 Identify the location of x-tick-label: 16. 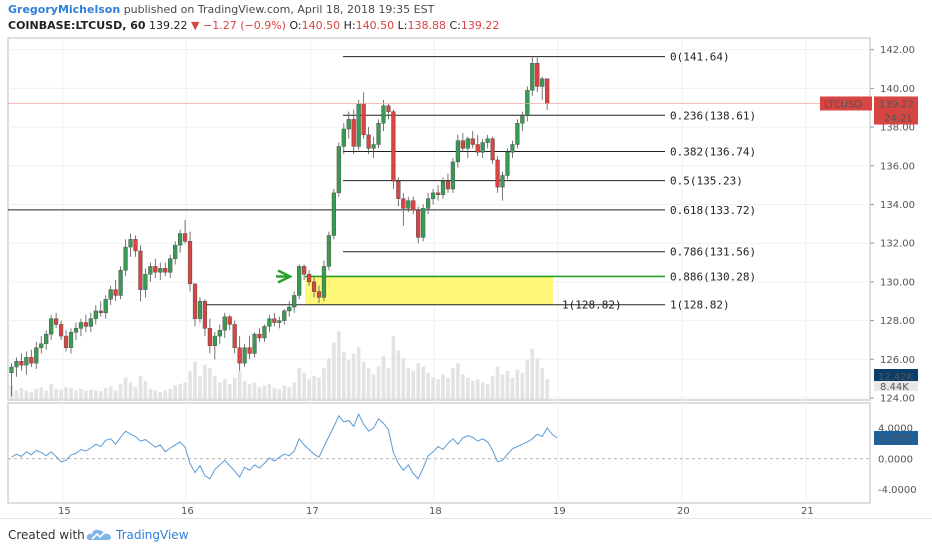
(187, 511).